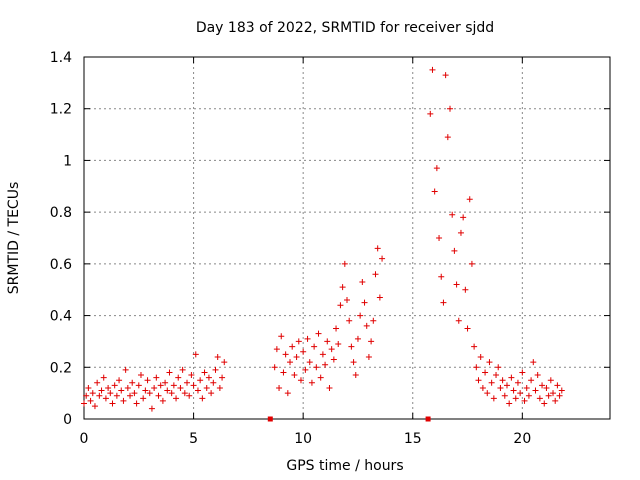 The height and width of the screenshot is (480, 640). I want to click on gap-marker, so click(428, 419).